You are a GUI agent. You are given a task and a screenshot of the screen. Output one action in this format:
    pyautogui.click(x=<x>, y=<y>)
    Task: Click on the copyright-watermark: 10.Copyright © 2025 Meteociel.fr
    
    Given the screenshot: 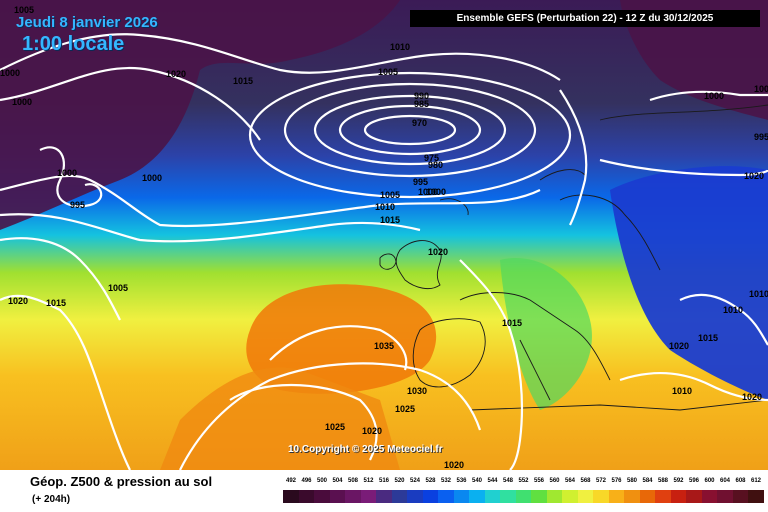 What is the action you would take?
    pyautogui.click(x=365, y=449)
    